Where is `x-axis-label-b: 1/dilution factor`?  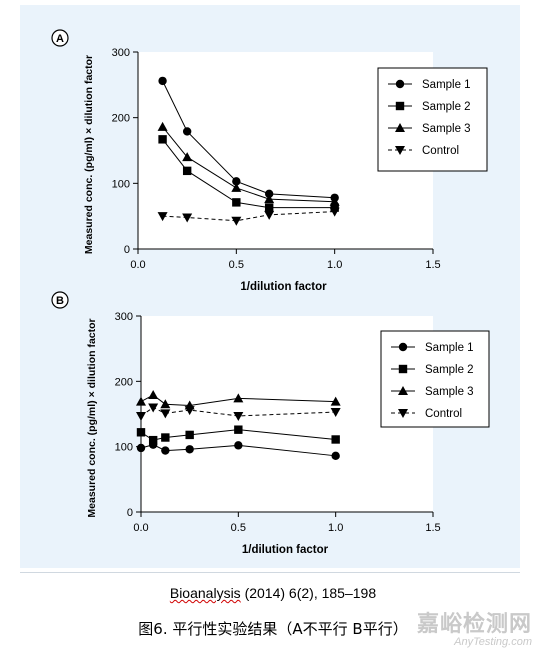 x-axis-label-b: 1/dilution factor is located at coordinates (285, 550).